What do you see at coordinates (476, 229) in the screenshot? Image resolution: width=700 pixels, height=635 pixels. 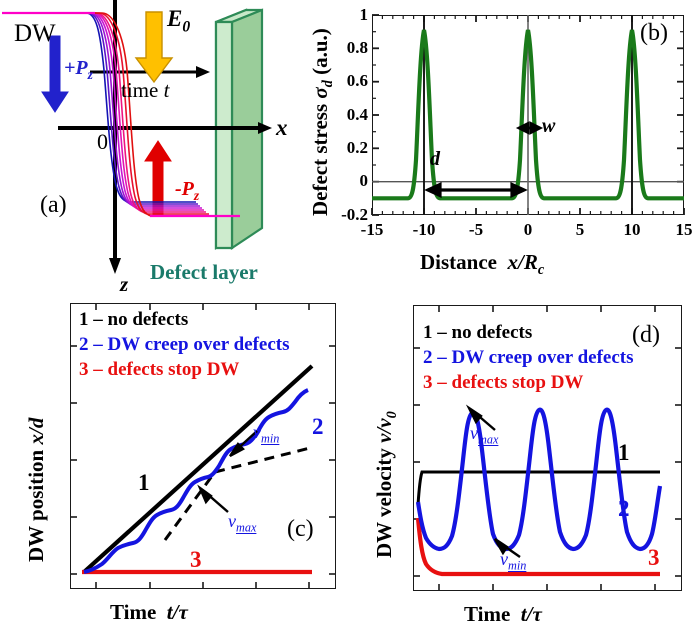 I see `panel-b-xtick-m5: -5` at bounding box center [476, 229].